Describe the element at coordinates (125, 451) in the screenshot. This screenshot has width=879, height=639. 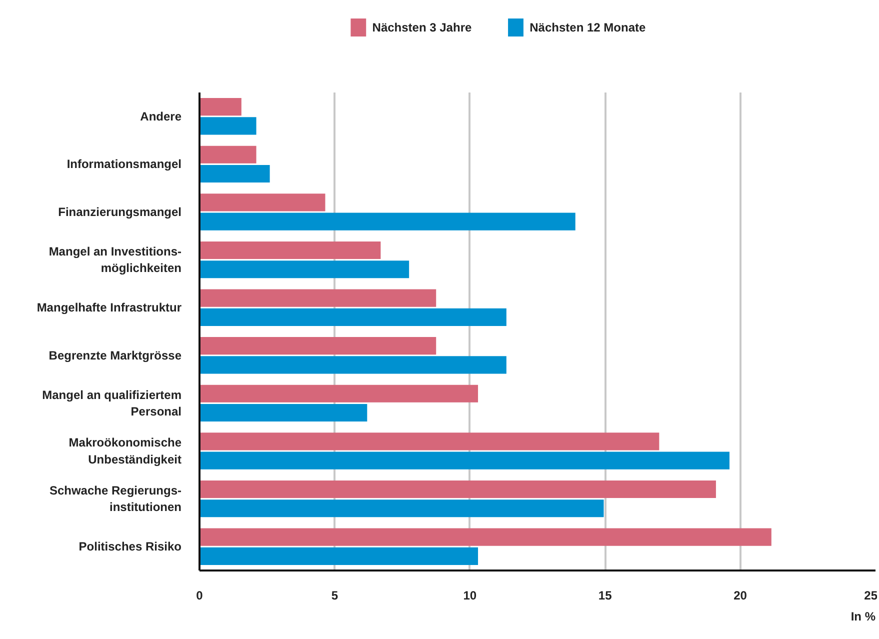
I see `y-tick-label: Makroökonomische Unbeständigkeit` at that location.